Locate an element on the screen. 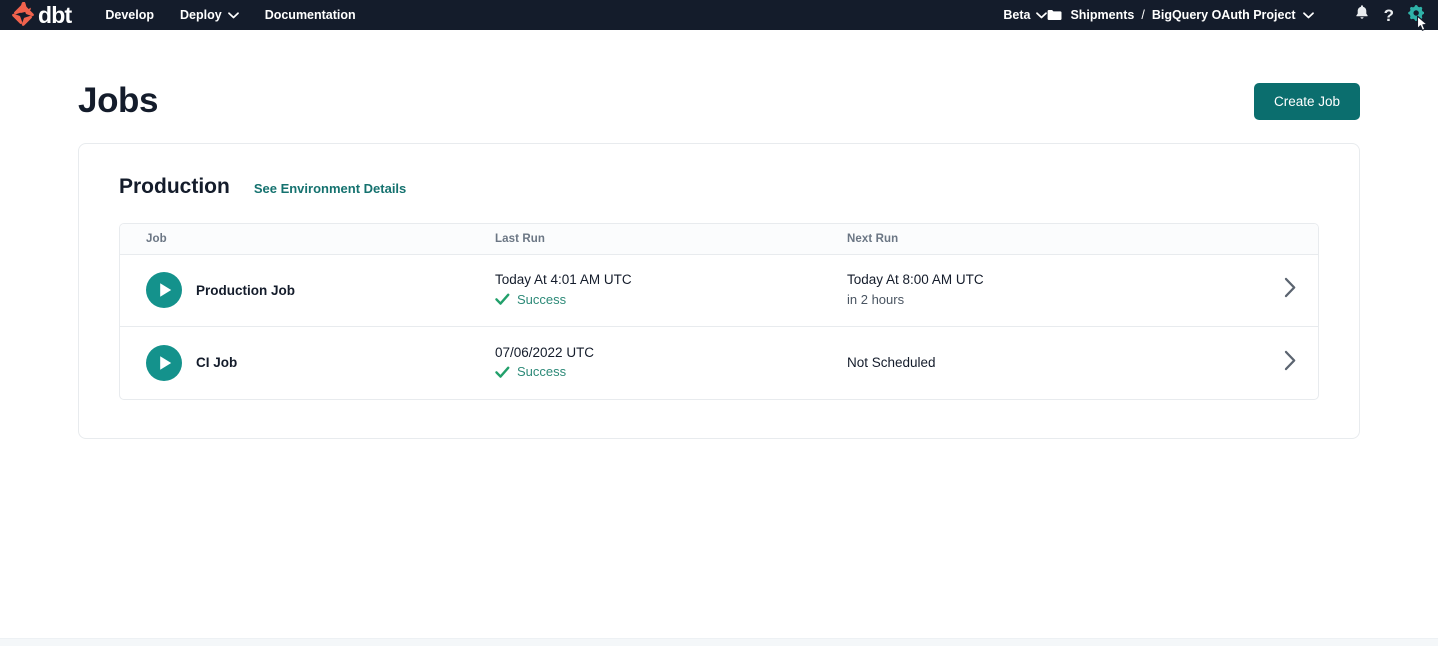 Image resolution: width=1438 pixels, height=646 pixels. gear-icon is located at coordinates (1417, 15).